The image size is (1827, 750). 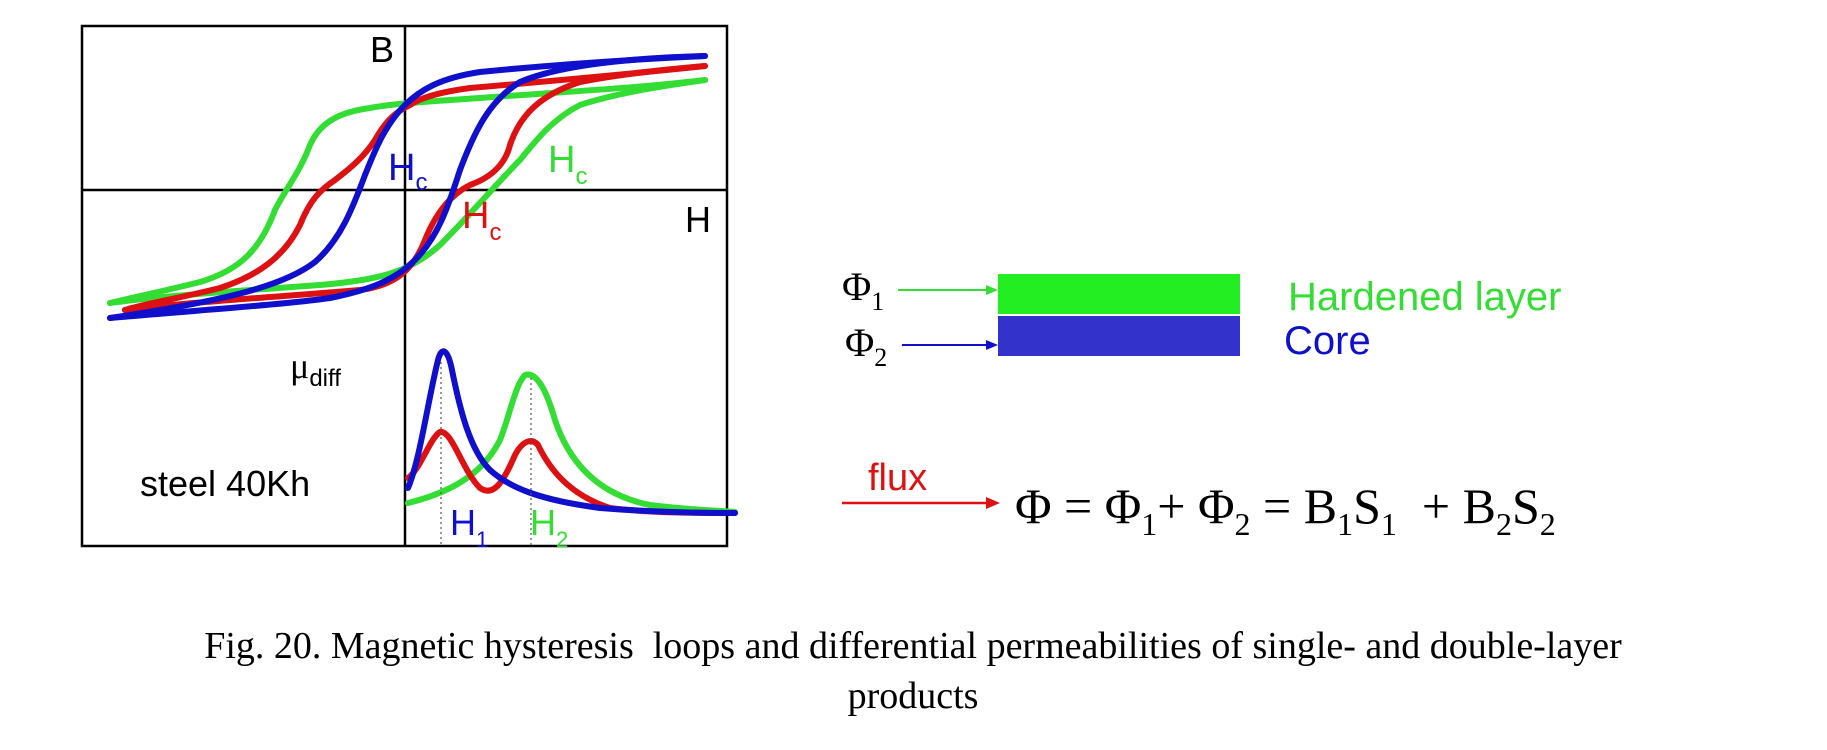 What do you see at coordinates (992, 290) in the screenshot?
I see `phi1-arrowhead` at bounding box center [992, 290].